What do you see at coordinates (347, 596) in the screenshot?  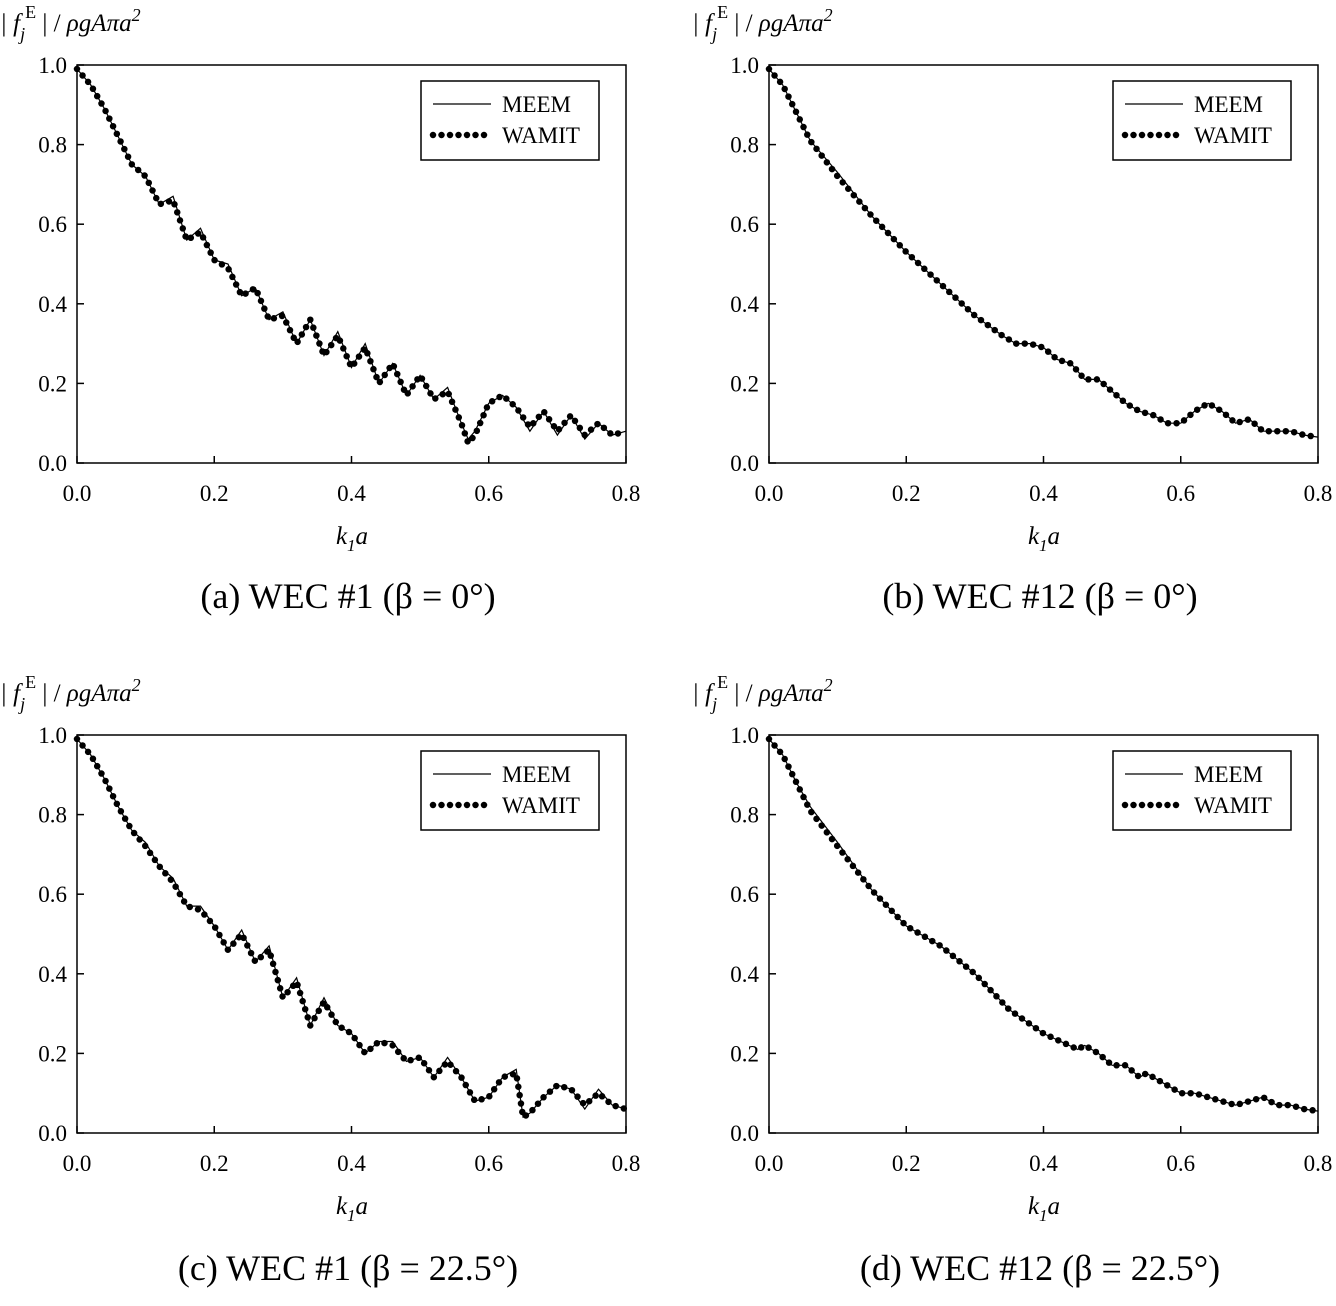 I see `panel-caption: (a) WEC #1 (β = 0°)` at bounding box center [347, 596].